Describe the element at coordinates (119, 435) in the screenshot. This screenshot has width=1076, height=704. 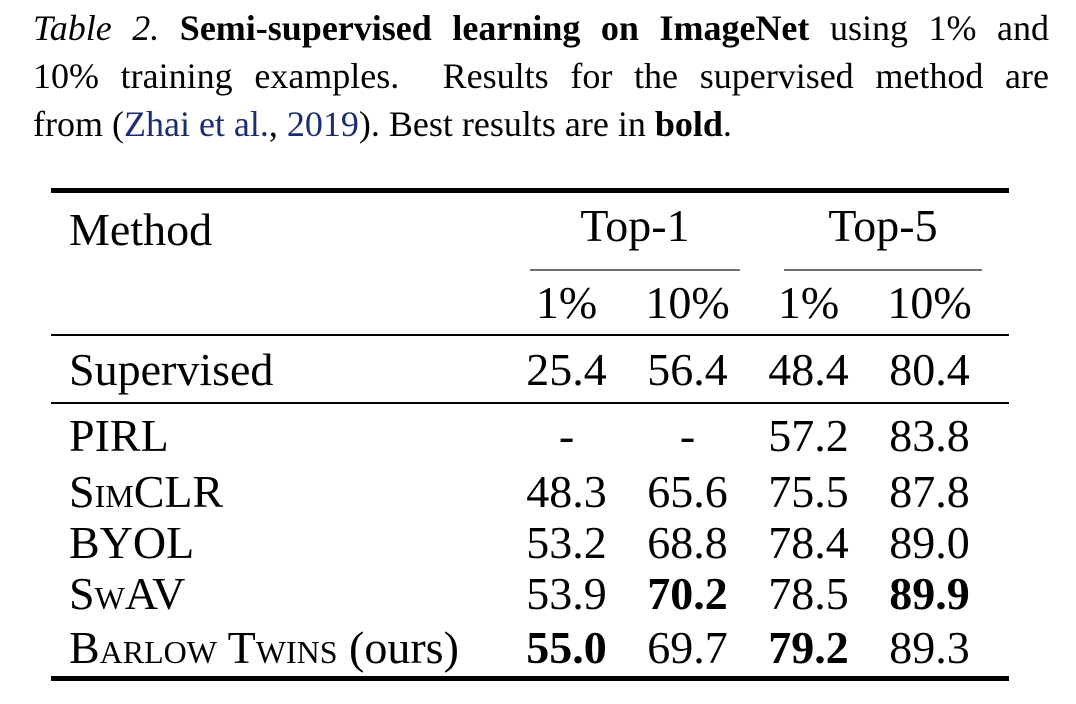
I see `method-label-pirl: PIRL` at that location.